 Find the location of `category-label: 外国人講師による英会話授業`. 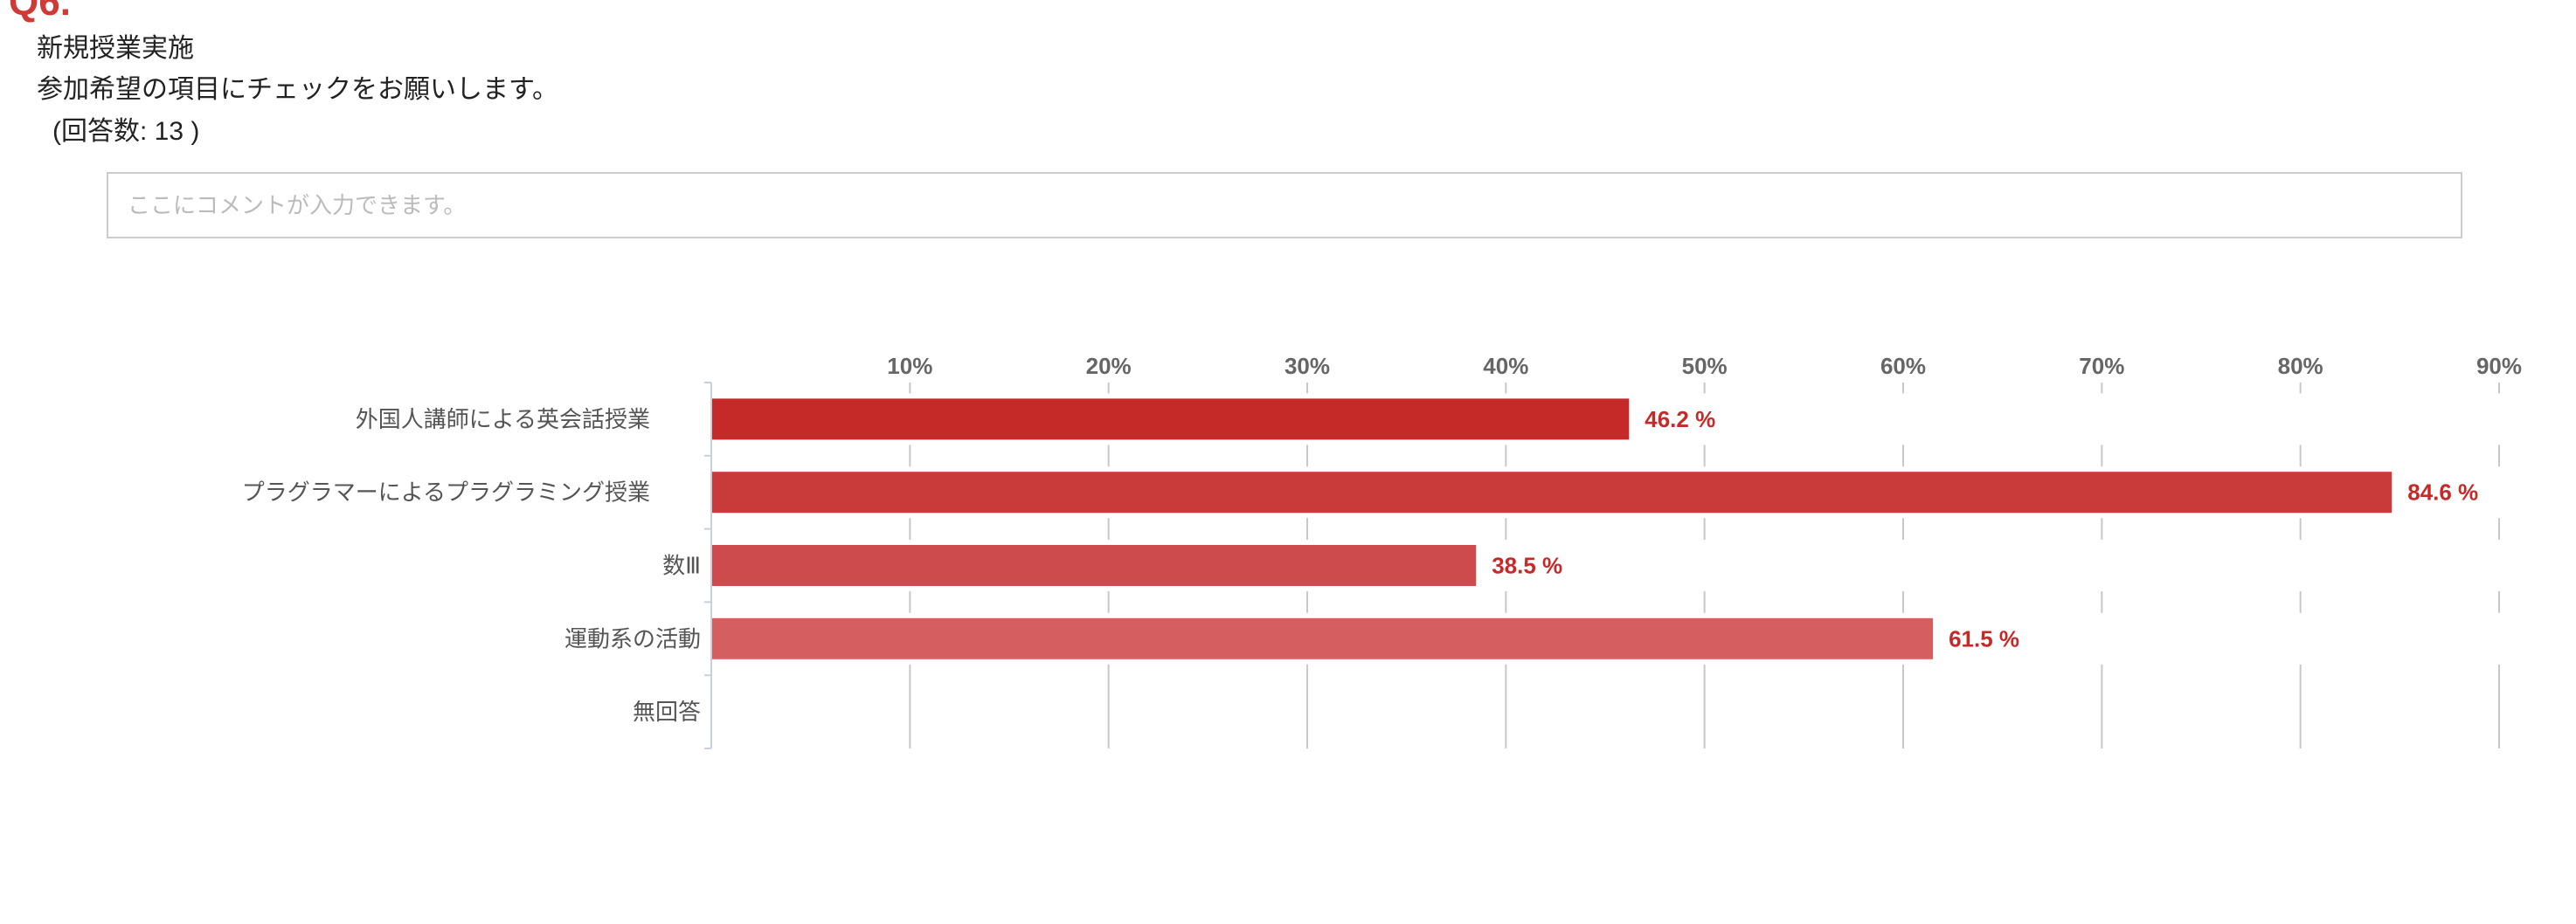

category-label: 外国人講師による英会話授業 is located at coordinates (503, 419).